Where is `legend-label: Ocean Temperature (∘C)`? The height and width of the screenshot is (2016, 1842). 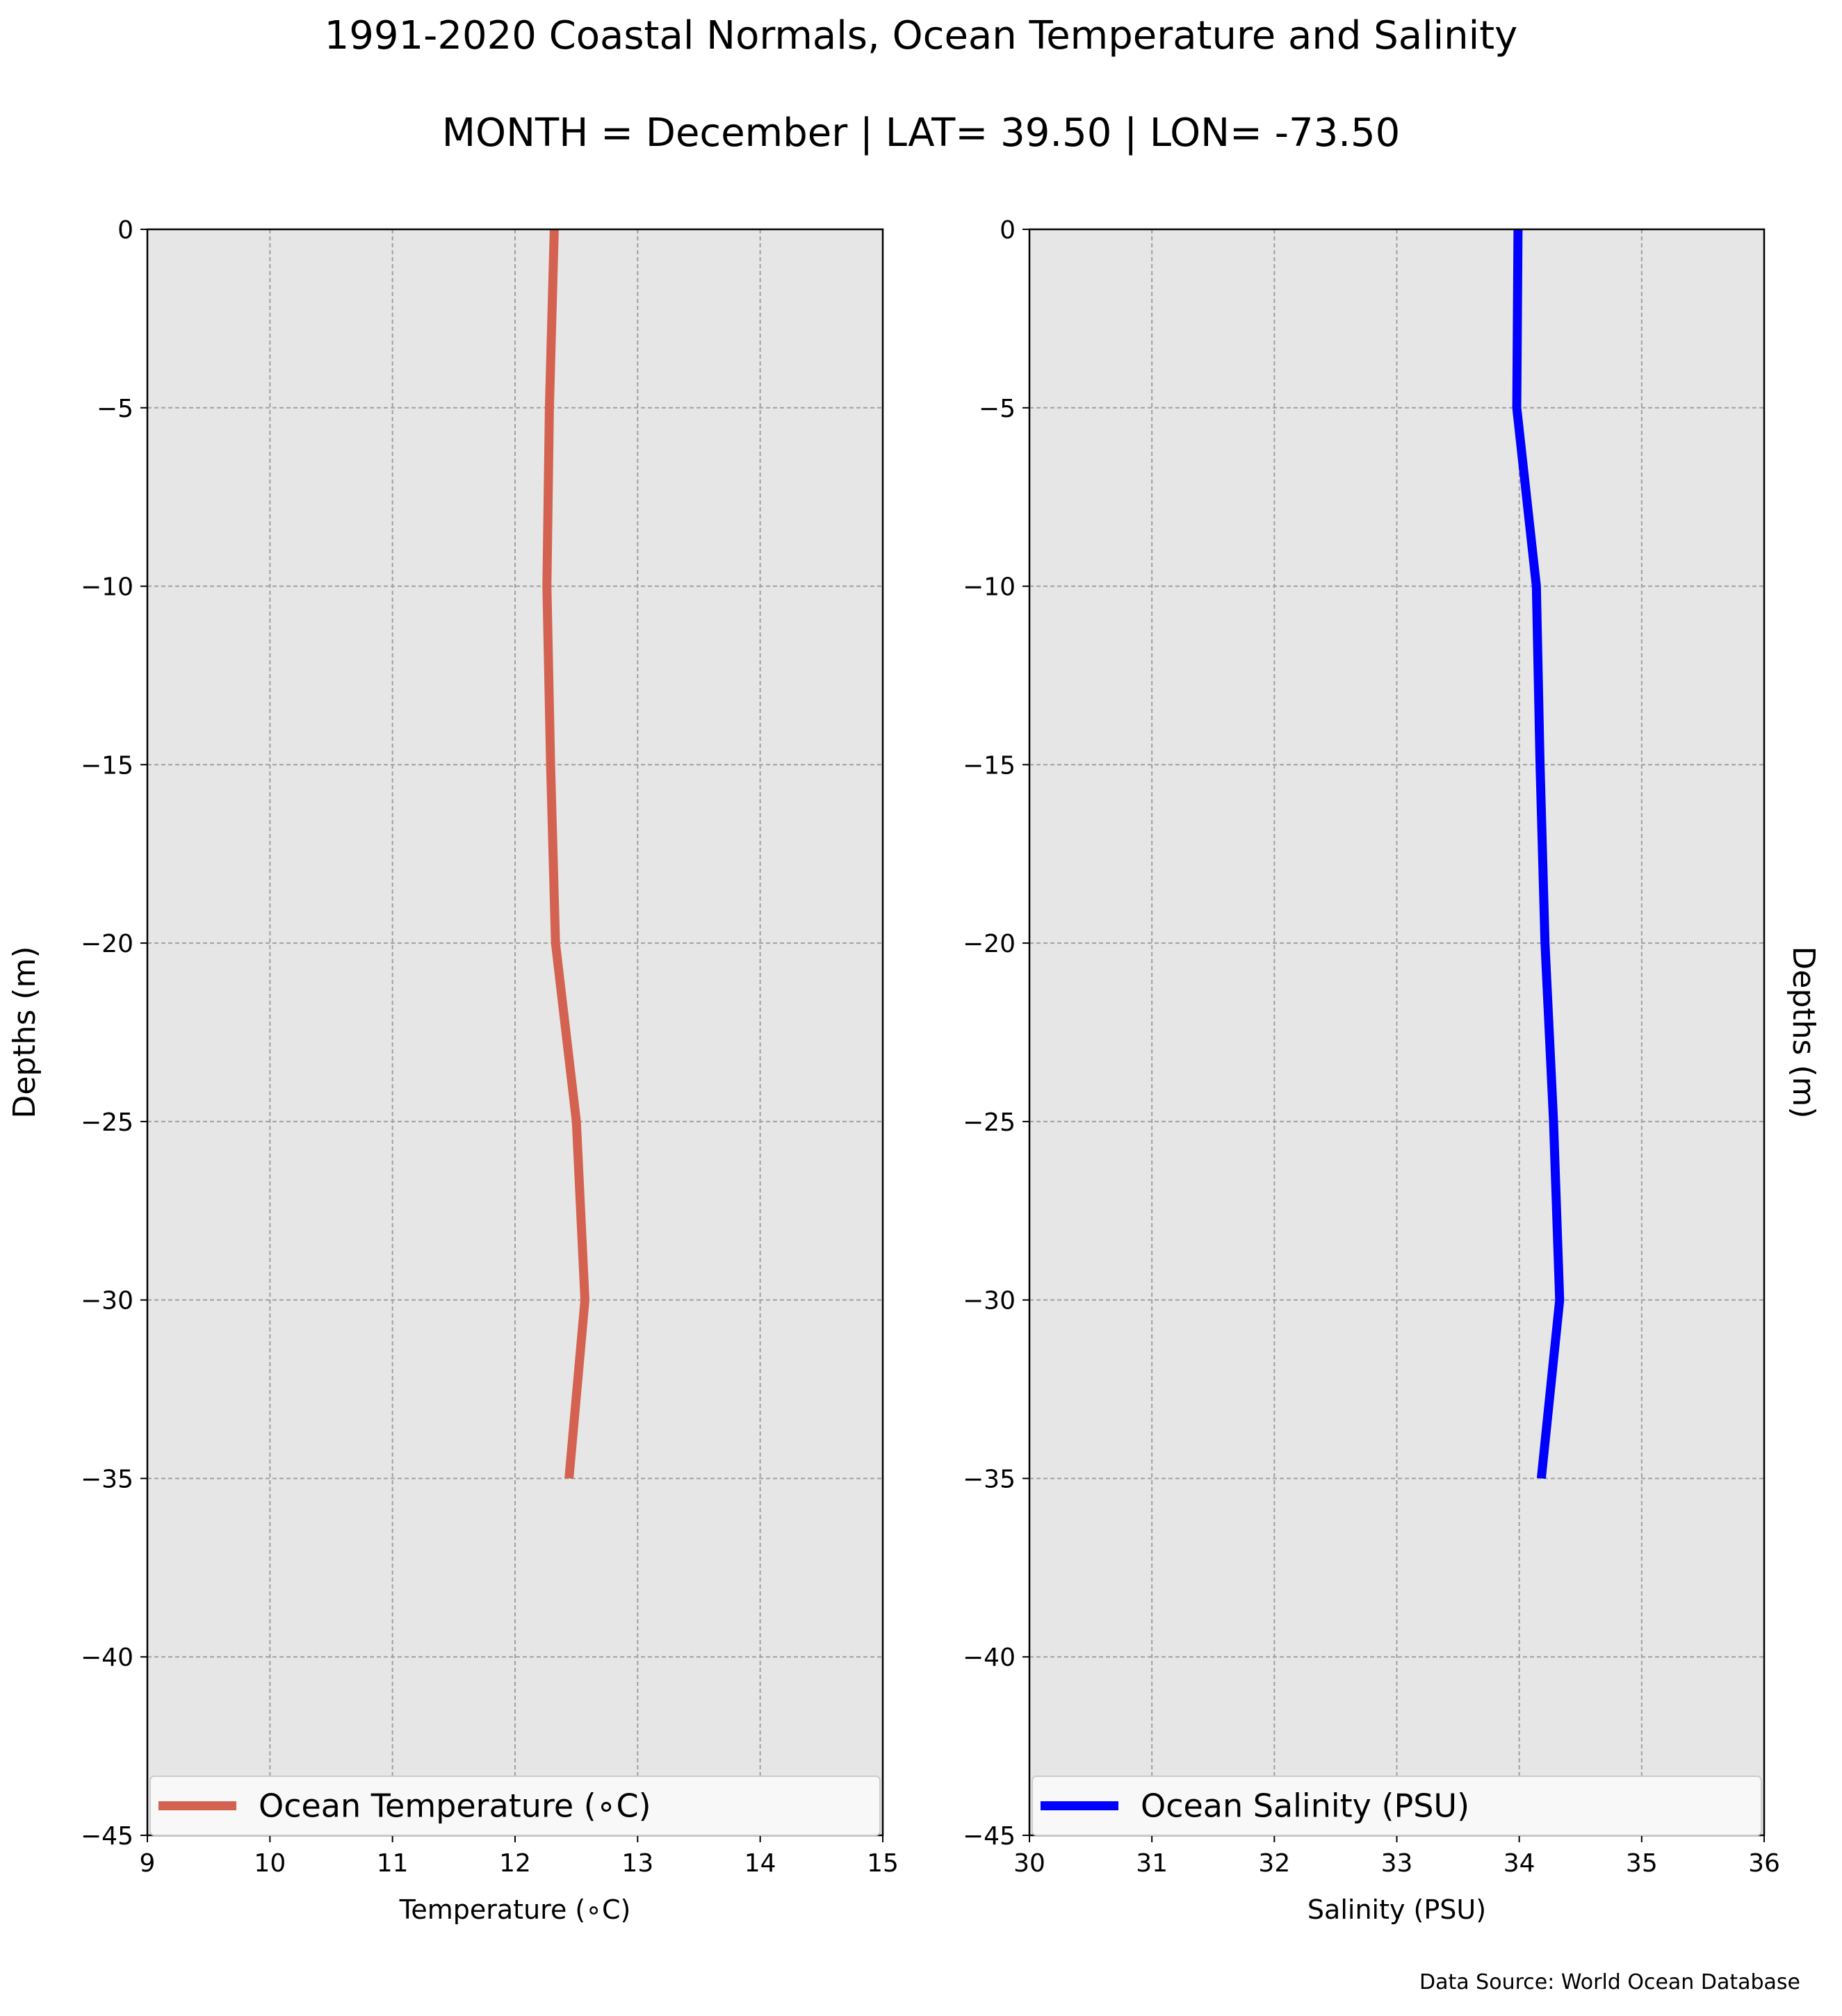
legend-label: Ocean Temperature (∘C) is located at coordinates (455, 1806).